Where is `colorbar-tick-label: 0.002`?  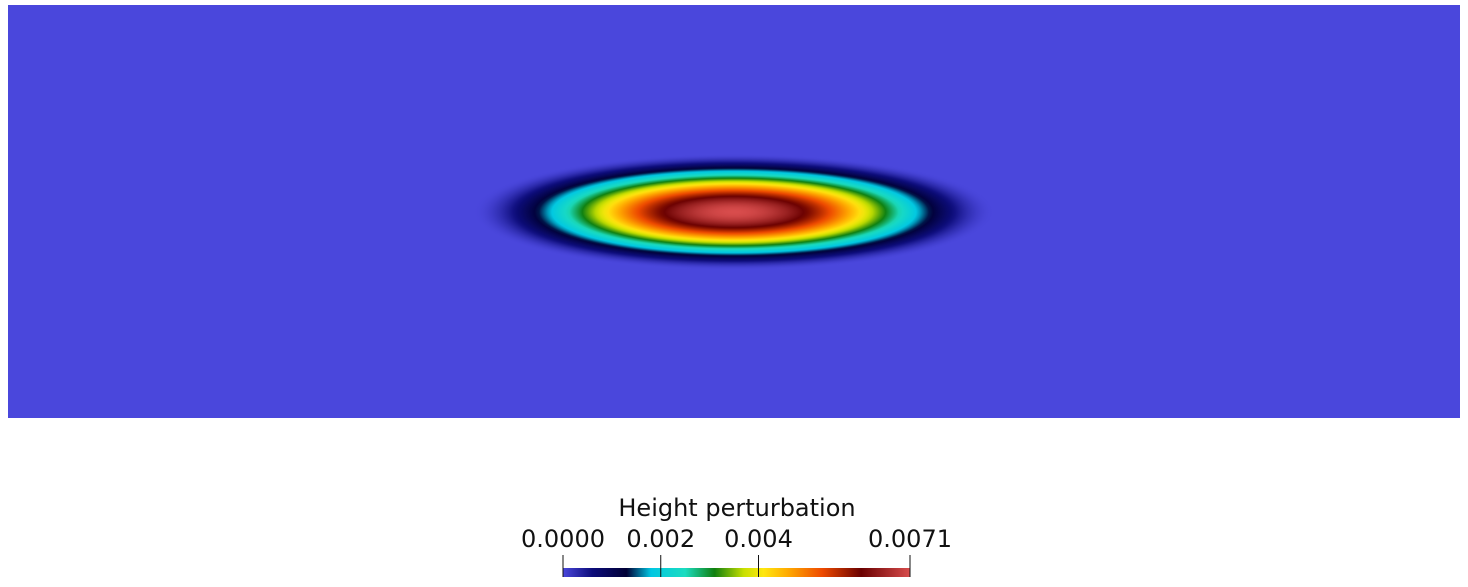
colorbar-tick-label: 0.002 is located at coordinates (660, 539).